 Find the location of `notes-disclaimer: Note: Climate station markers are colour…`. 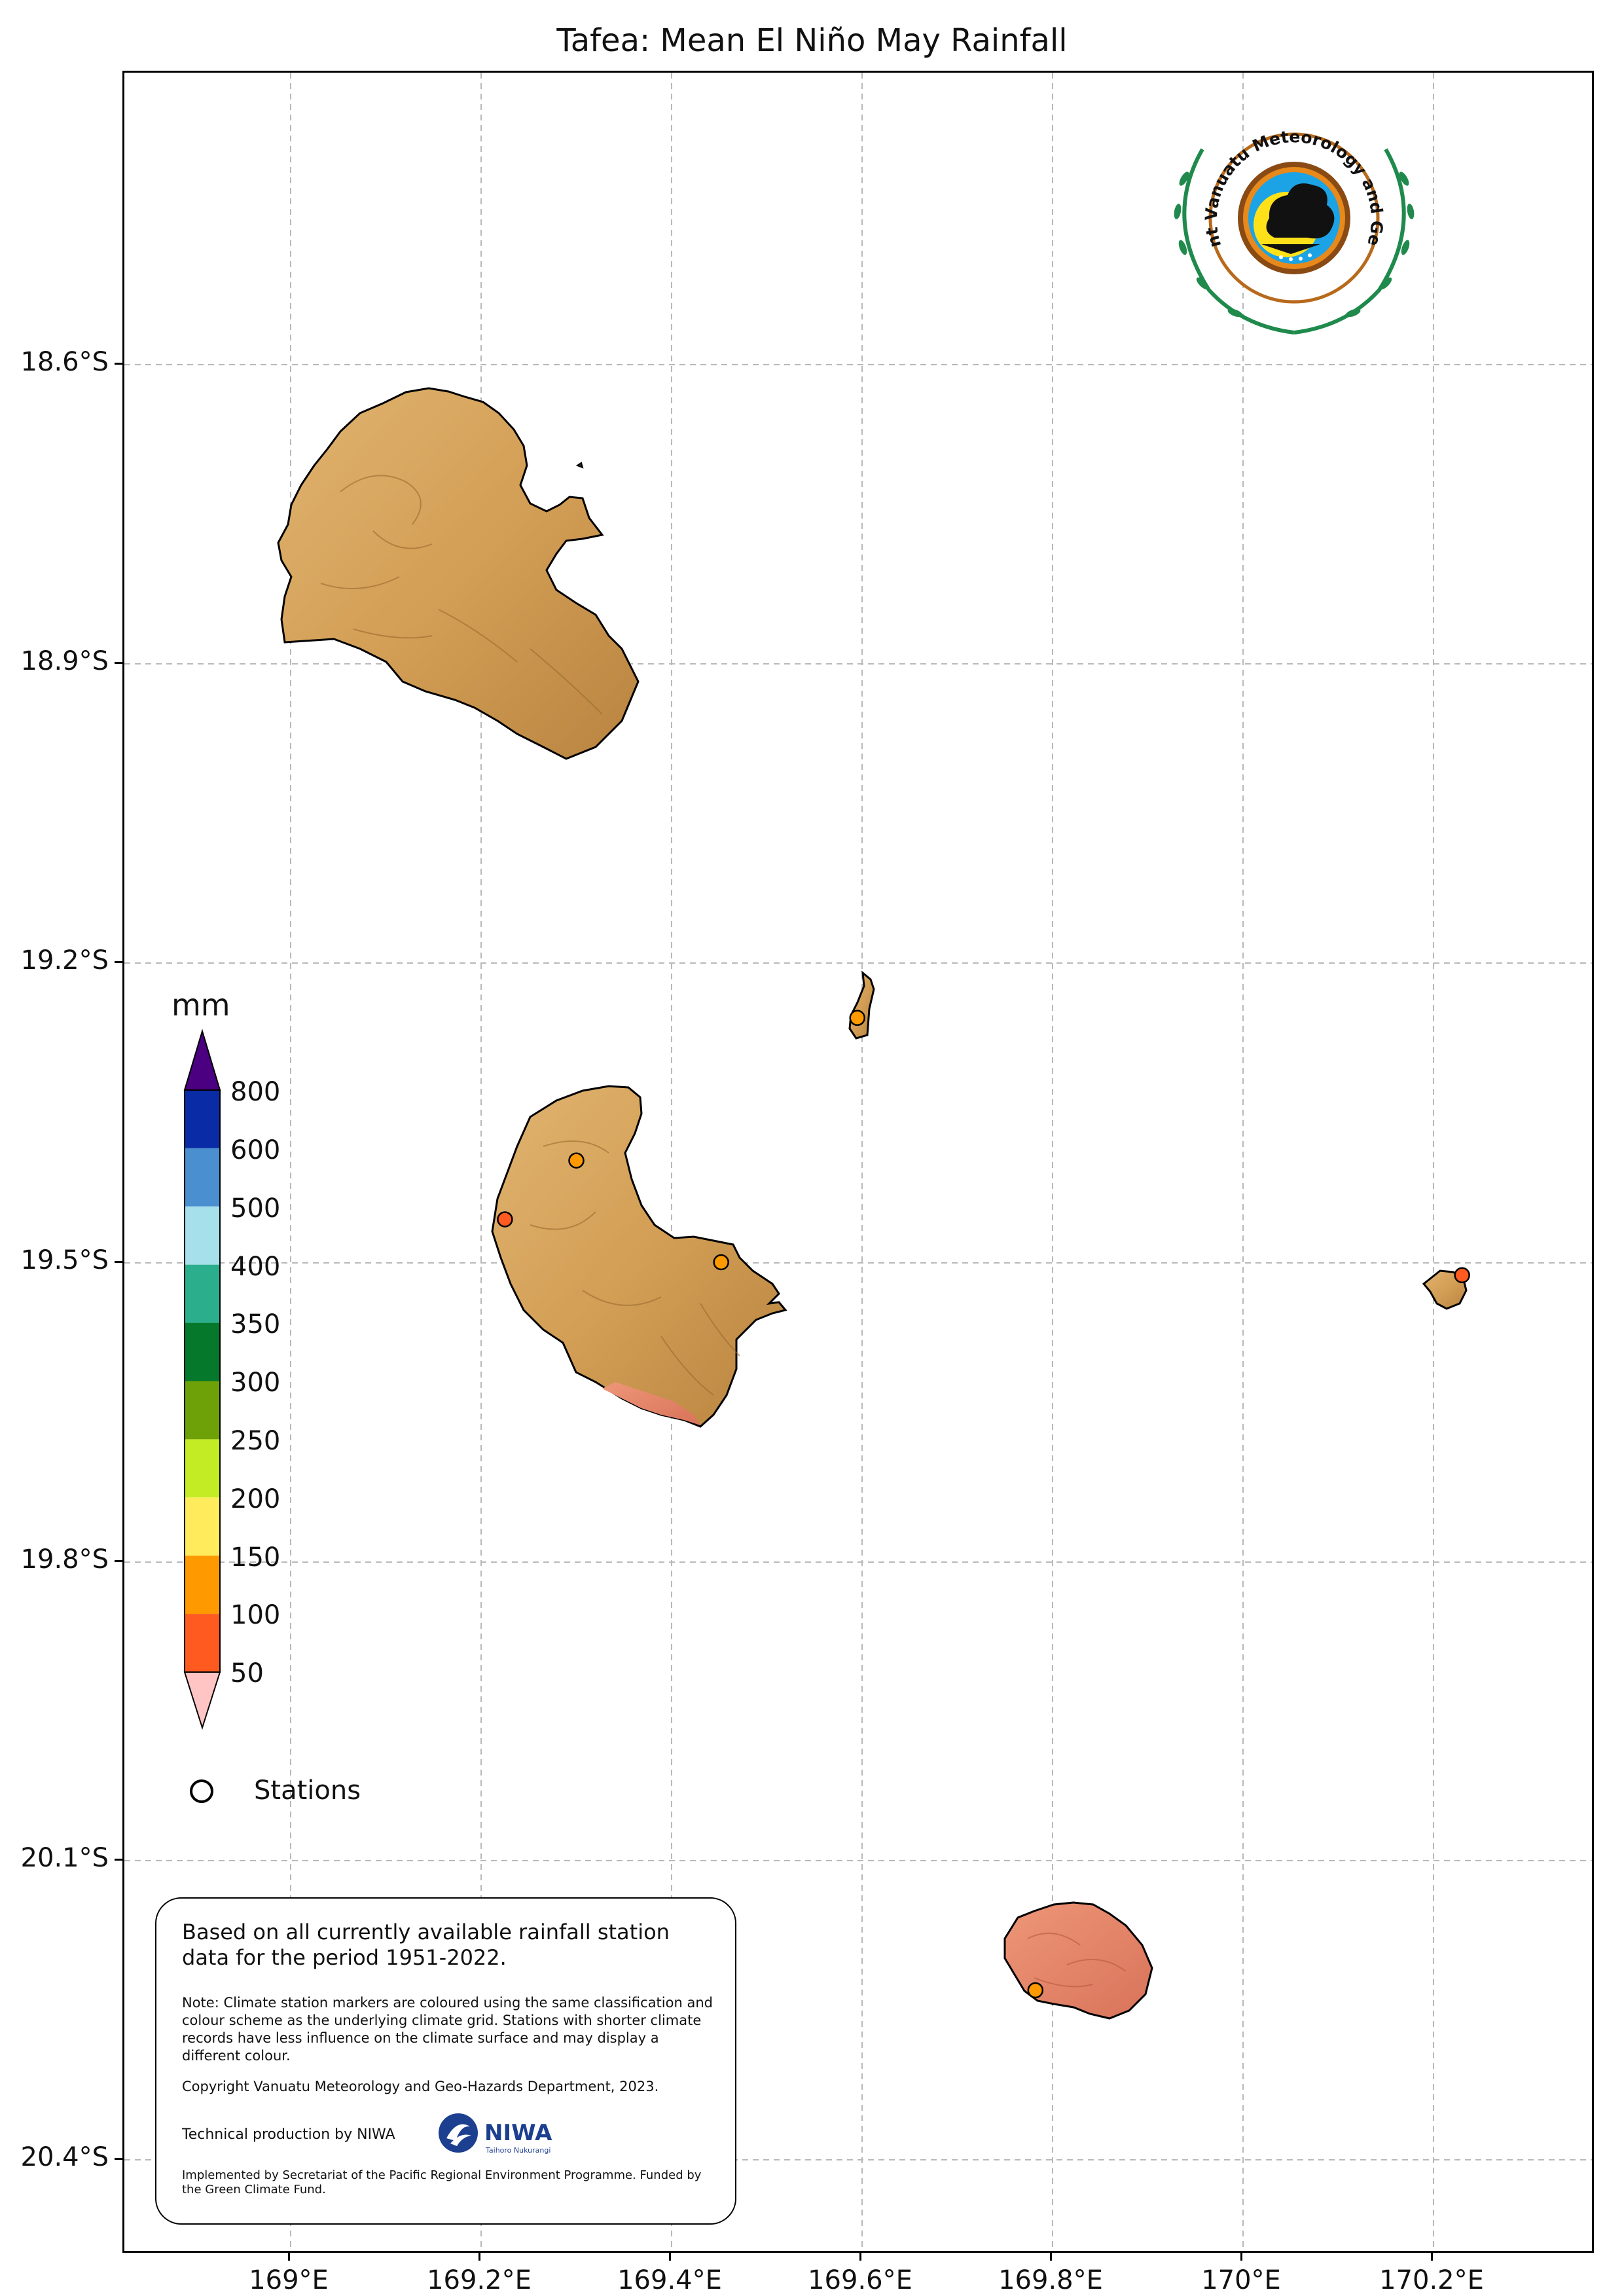

notes-disclaimer: Note: Climate station markers are colour… is located at coordinates (447, 2029).